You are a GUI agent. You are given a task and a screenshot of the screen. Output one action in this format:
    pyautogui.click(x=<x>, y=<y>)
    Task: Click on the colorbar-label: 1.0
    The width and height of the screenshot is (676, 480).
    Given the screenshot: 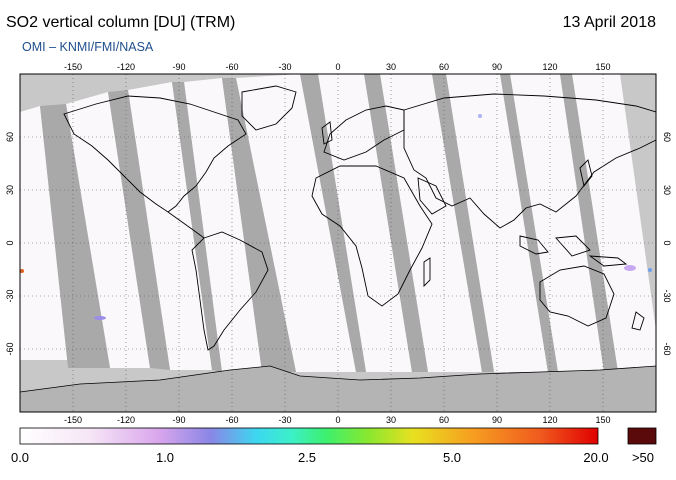 What is the action you would take?
    pyautogui.click(x=165, y=457)
    